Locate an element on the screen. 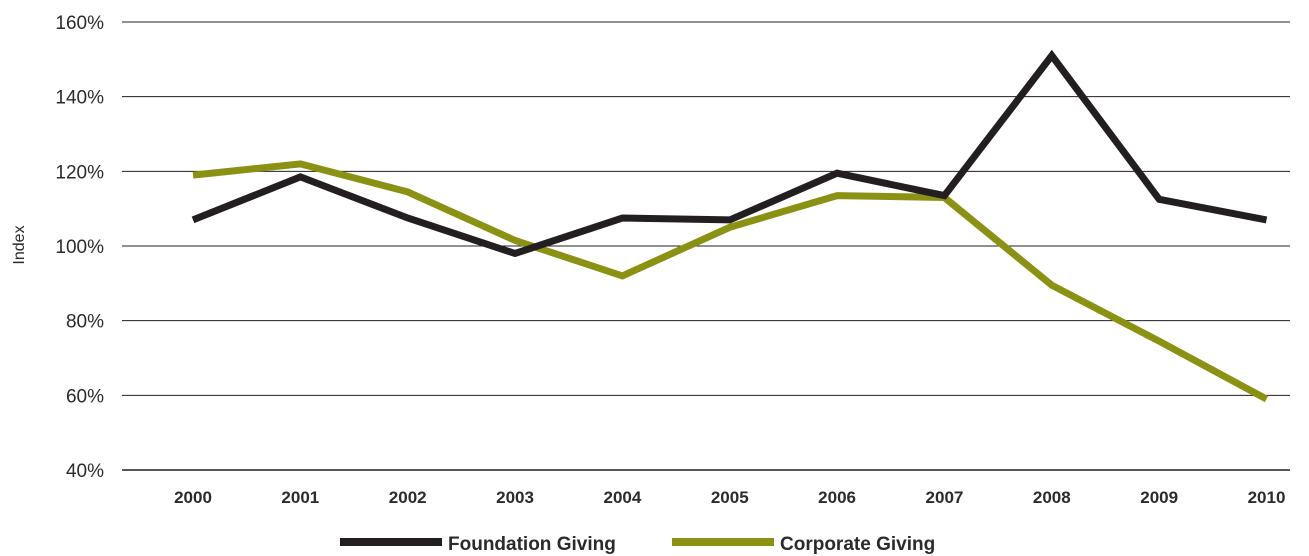 The height and width of the screenshot is (556, 1309). x-tick-label: 2003 is located at coordinates (515, 497).